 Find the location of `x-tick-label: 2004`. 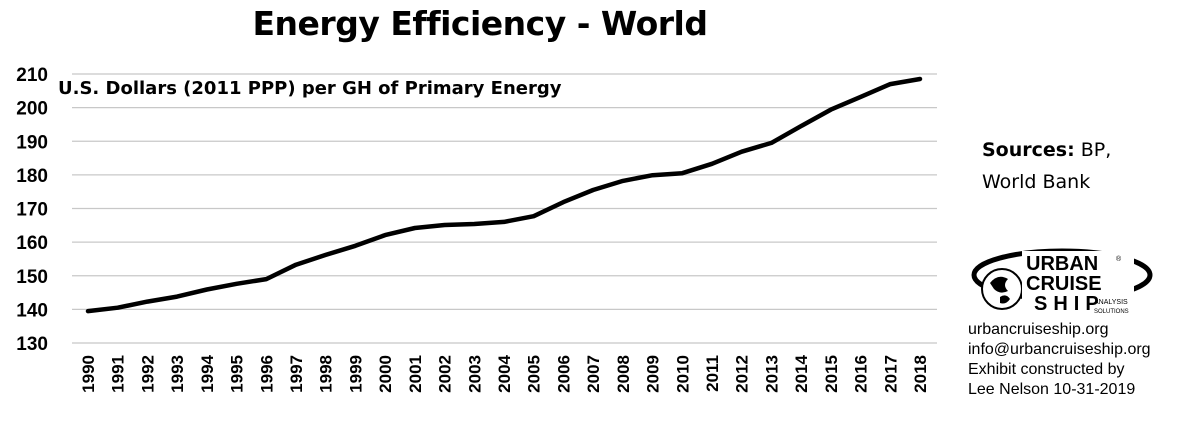

x-tick-label: 2004 is located at coordinates (504, 373).